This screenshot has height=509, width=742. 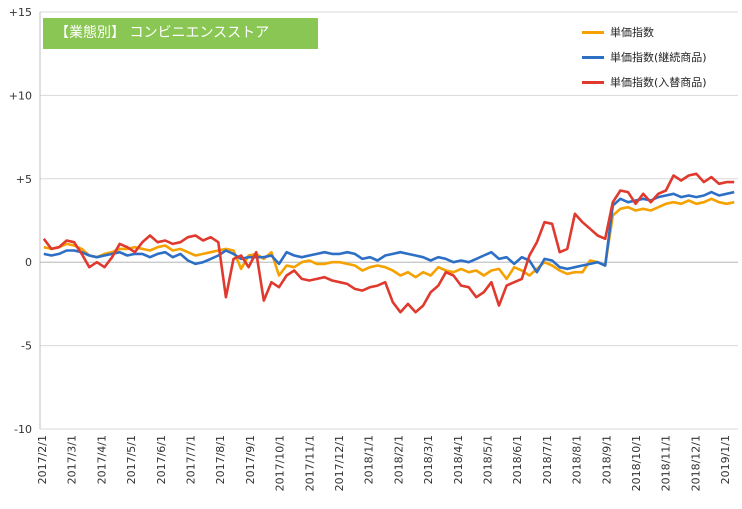 I want to click on legend-item-replaced-products: 単価指数(入替商品), so click(x=644, y=82).